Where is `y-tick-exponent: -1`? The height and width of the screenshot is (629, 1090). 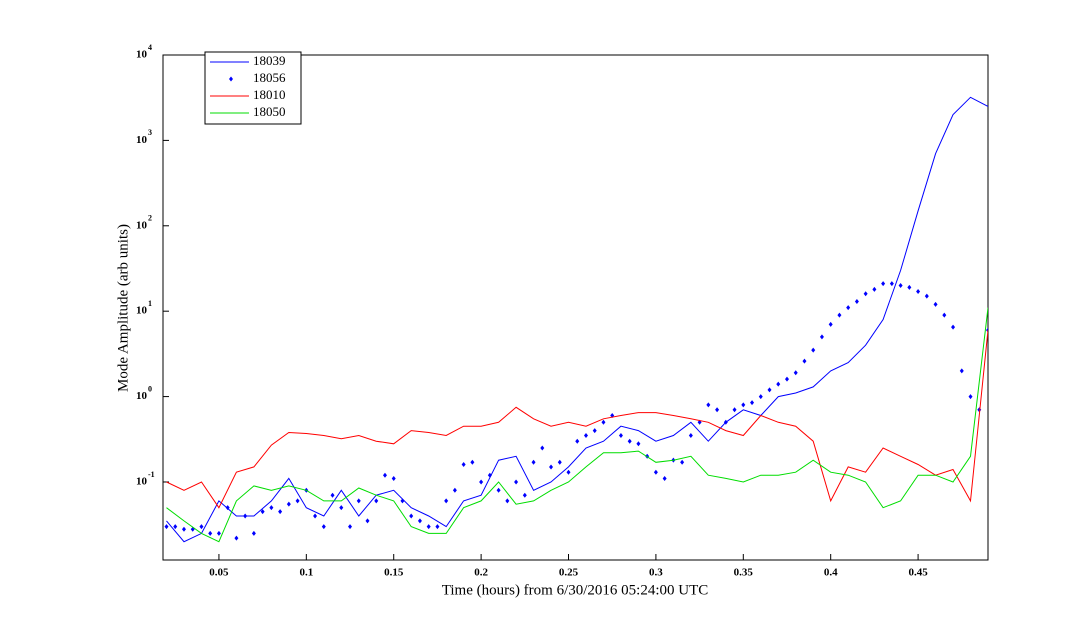 y-tick-exponent: -1 is located at coordinates (151, 474).